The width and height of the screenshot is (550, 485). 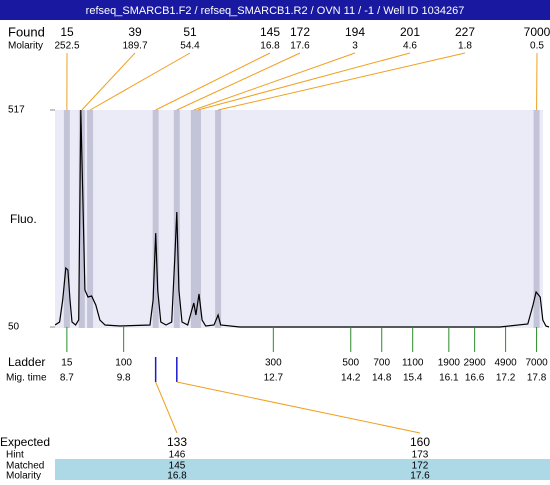 I want to click on found-size: 15, so click(x=67, y=32).